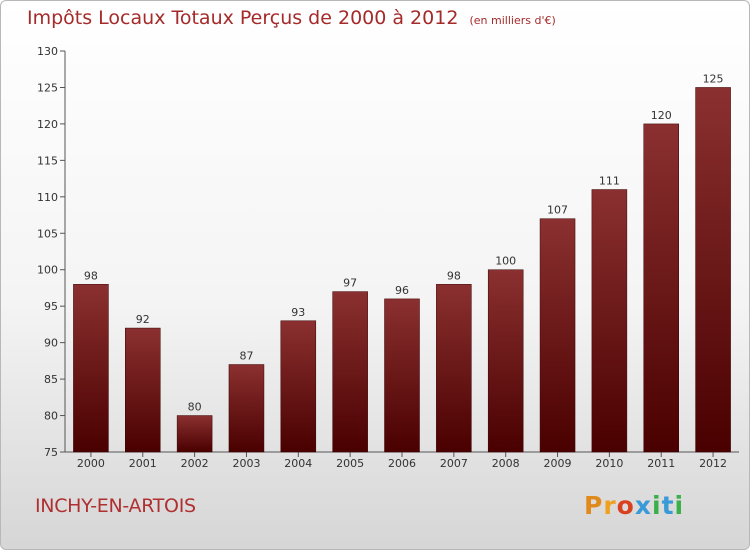 This screenshot has width=750, height=550. I want to click on data-label-2005: 97, so click(350, 283).